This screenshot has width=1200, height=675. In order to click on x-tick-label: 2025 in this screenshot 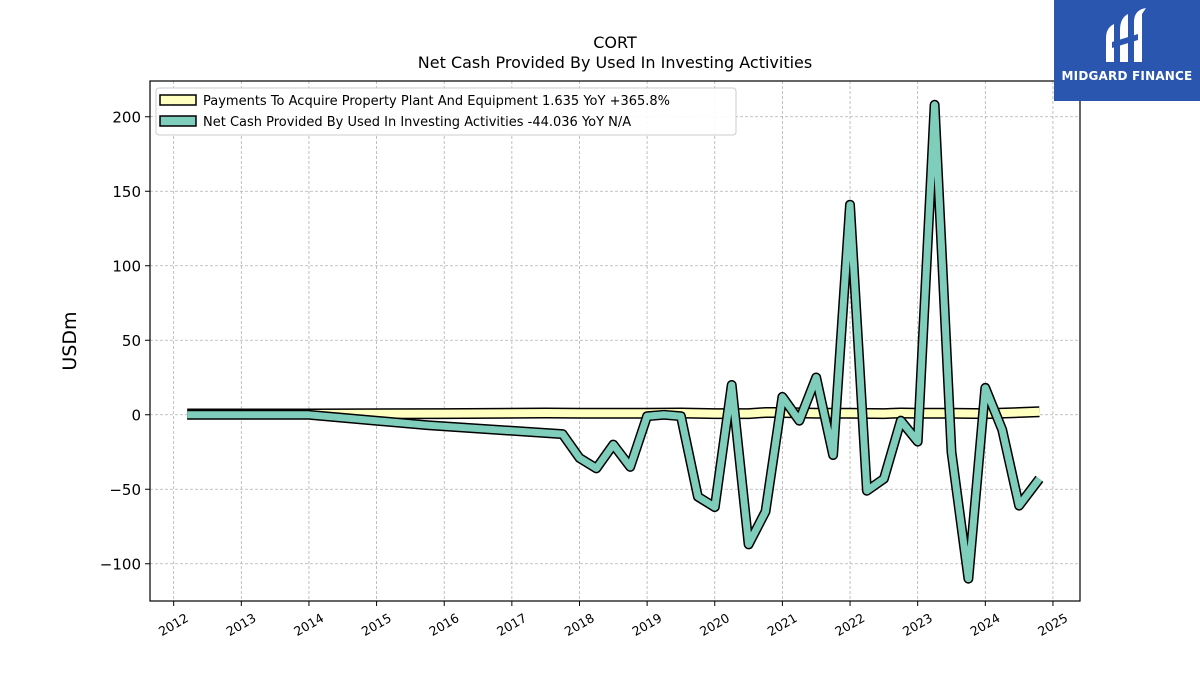, I will do `click(1052, 624)`.